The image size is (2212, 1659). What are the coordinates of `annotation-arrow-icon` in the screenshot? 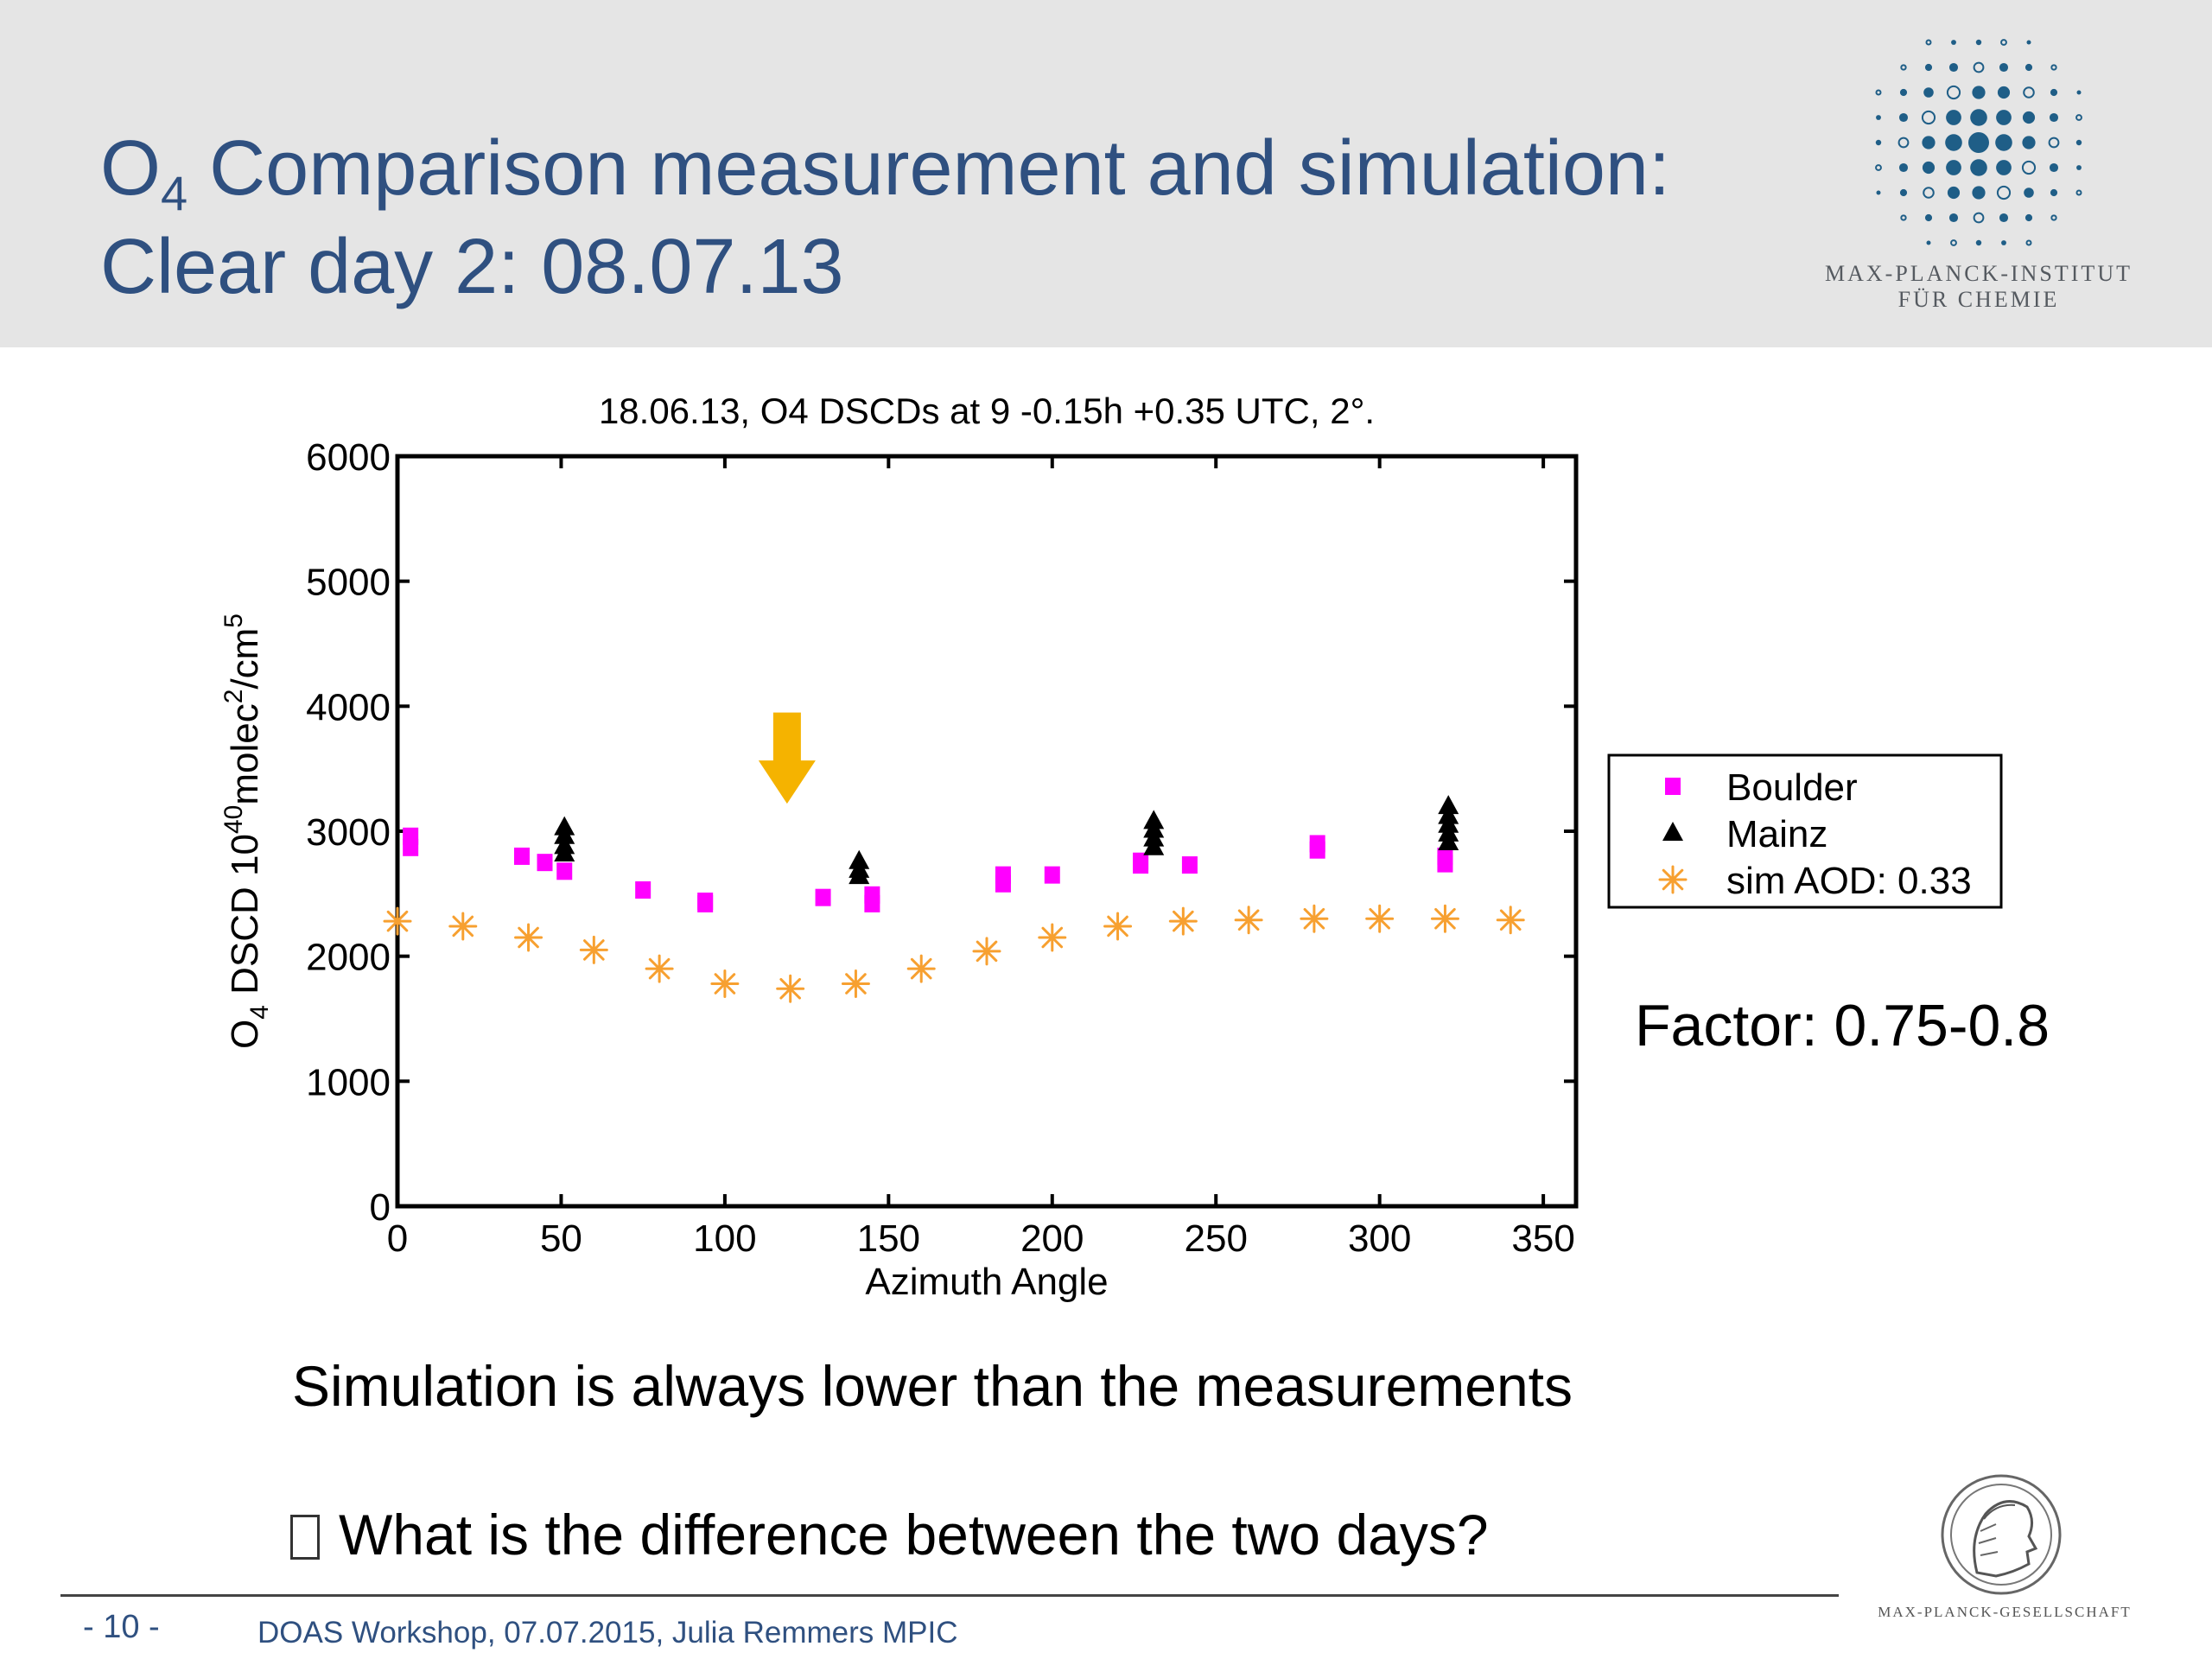 It's located at (787, 758).